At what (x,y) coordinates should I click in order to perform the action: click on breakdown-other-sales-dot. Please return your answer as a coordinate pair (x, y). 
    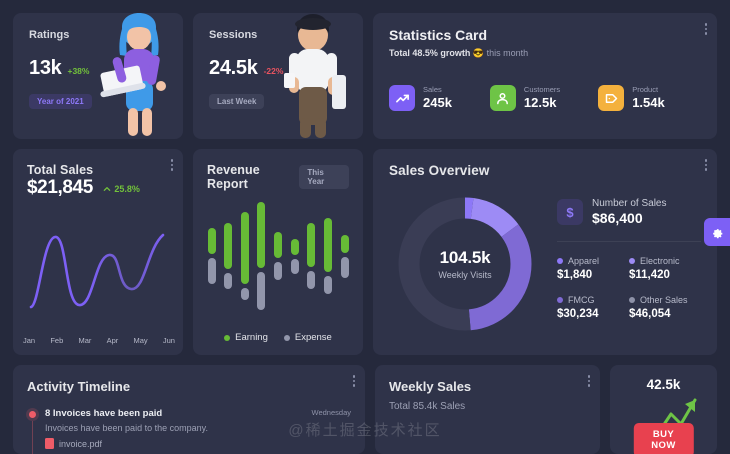
    Looking at the image, I should click on (632, 300).